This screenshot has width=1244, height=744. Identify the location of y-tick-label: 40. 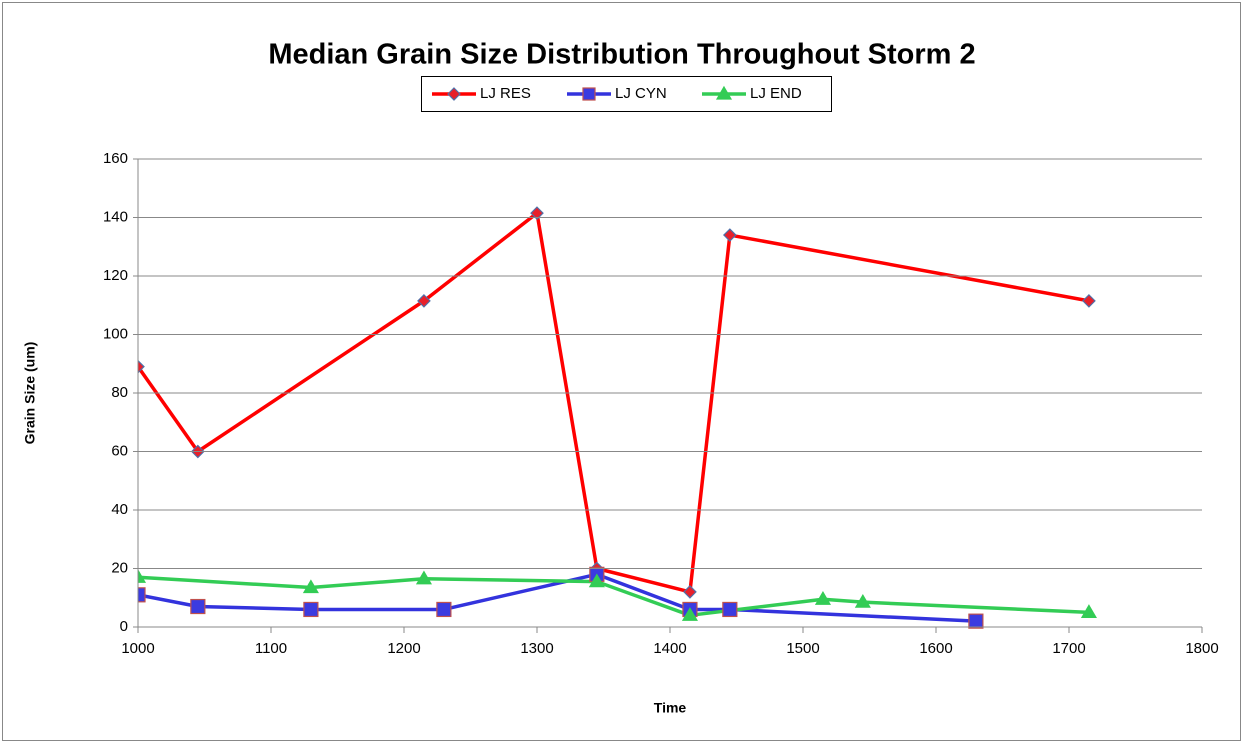
(119, 509).